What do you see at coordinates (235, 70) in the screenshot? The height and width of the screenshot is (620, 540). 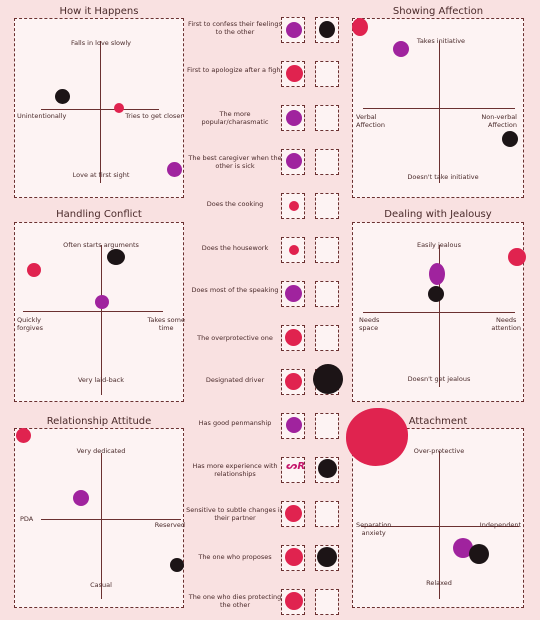 I see `question-label: First to apologize after a fight` at bounding box center [235, 70].